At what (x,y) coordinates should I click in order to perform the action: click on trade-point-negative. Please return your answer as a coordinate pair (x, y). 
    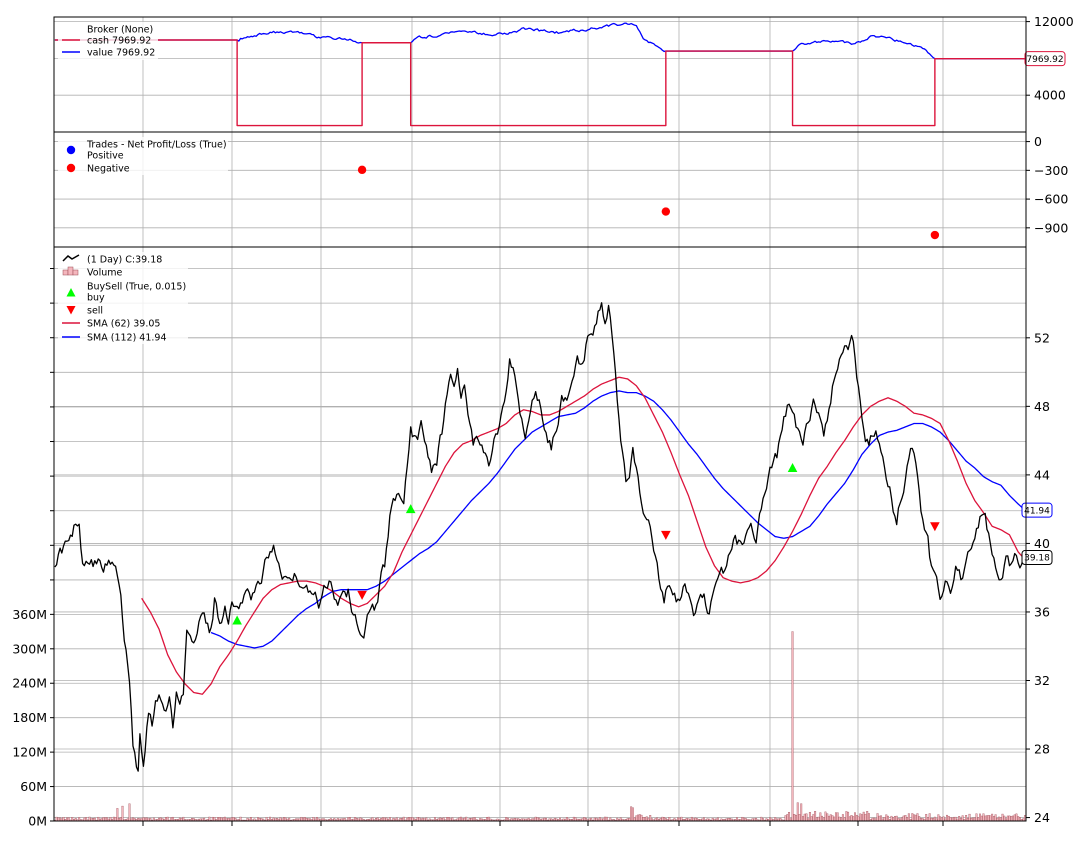
    Looking at the image, I should click on (362, 170).